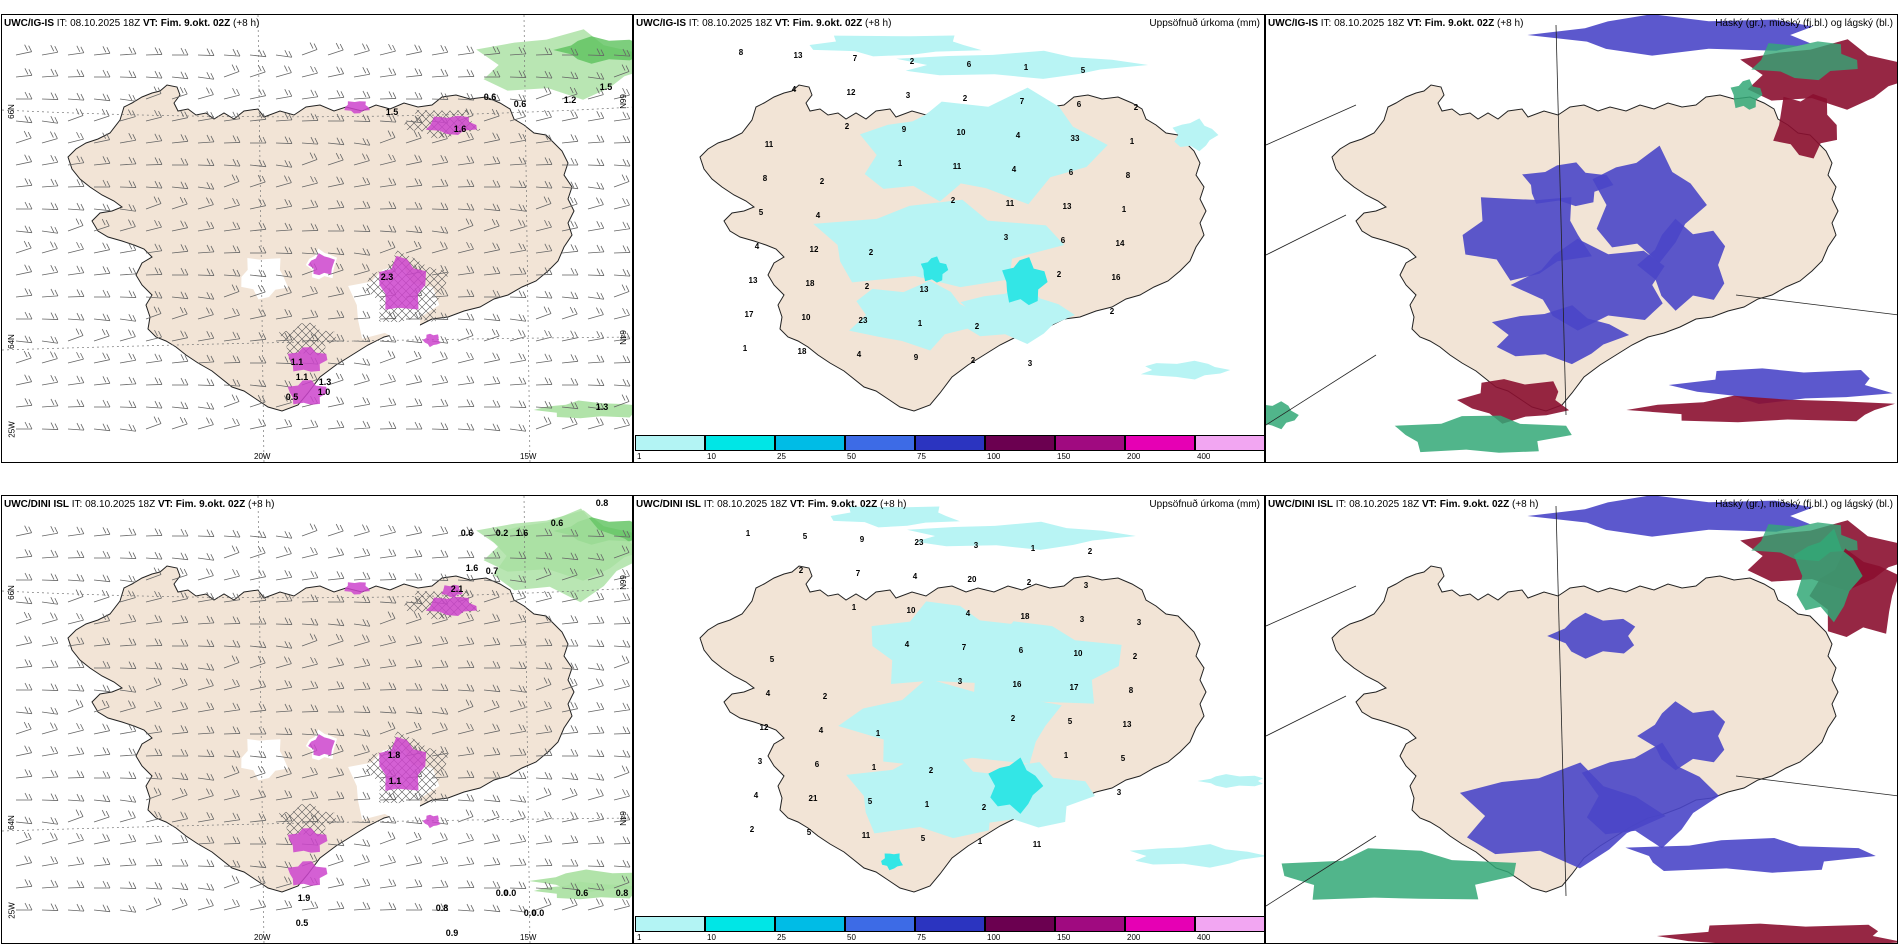  I want to click on wind-barbs, so click(323, 237).